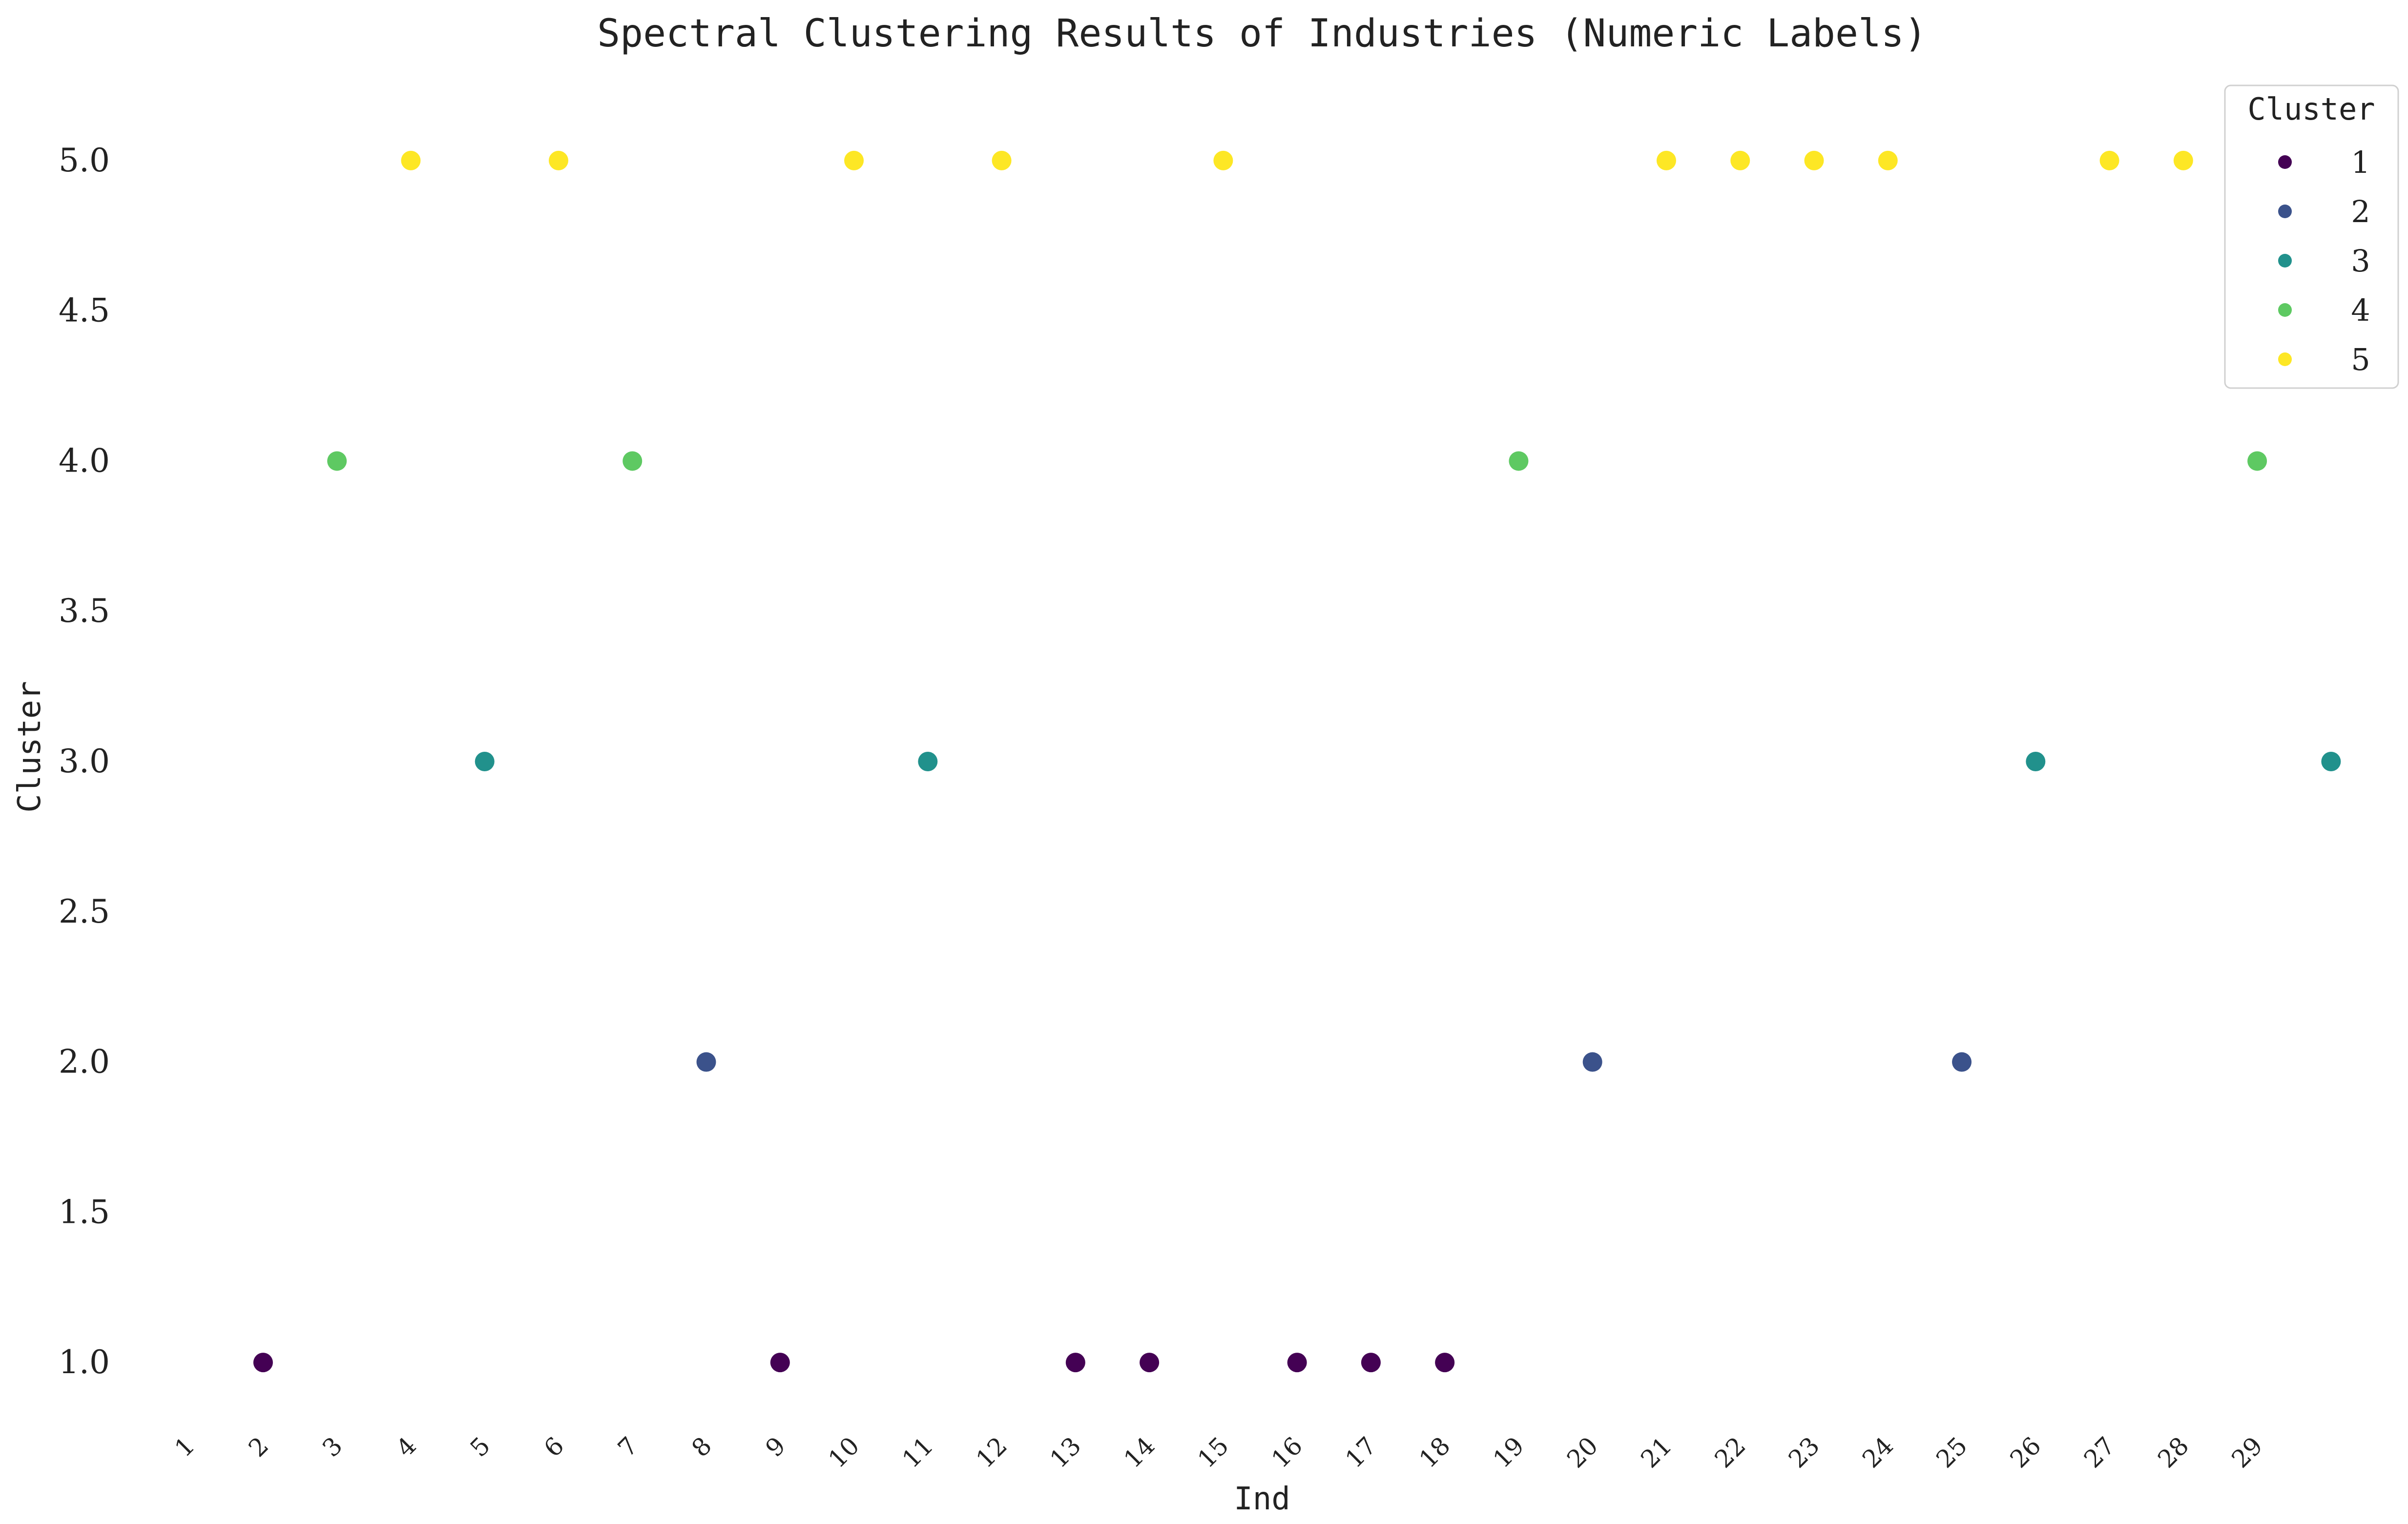 This screenshot has height=1524, width=2408. I want to click on legend-label: 4, so click(2360, 310).